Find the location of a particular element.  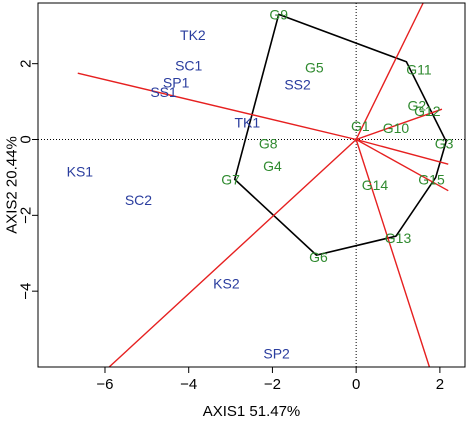

y-tick-label: 0 is located at coordinates (26, 139).